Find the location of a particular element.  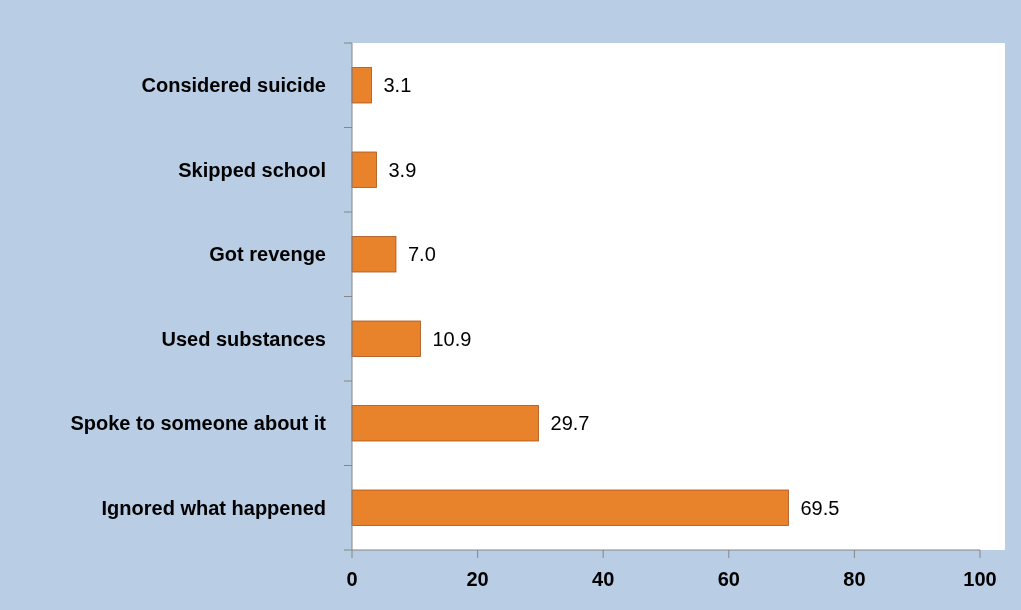

data-label: 69.5 is located at coordinates (820, 507).